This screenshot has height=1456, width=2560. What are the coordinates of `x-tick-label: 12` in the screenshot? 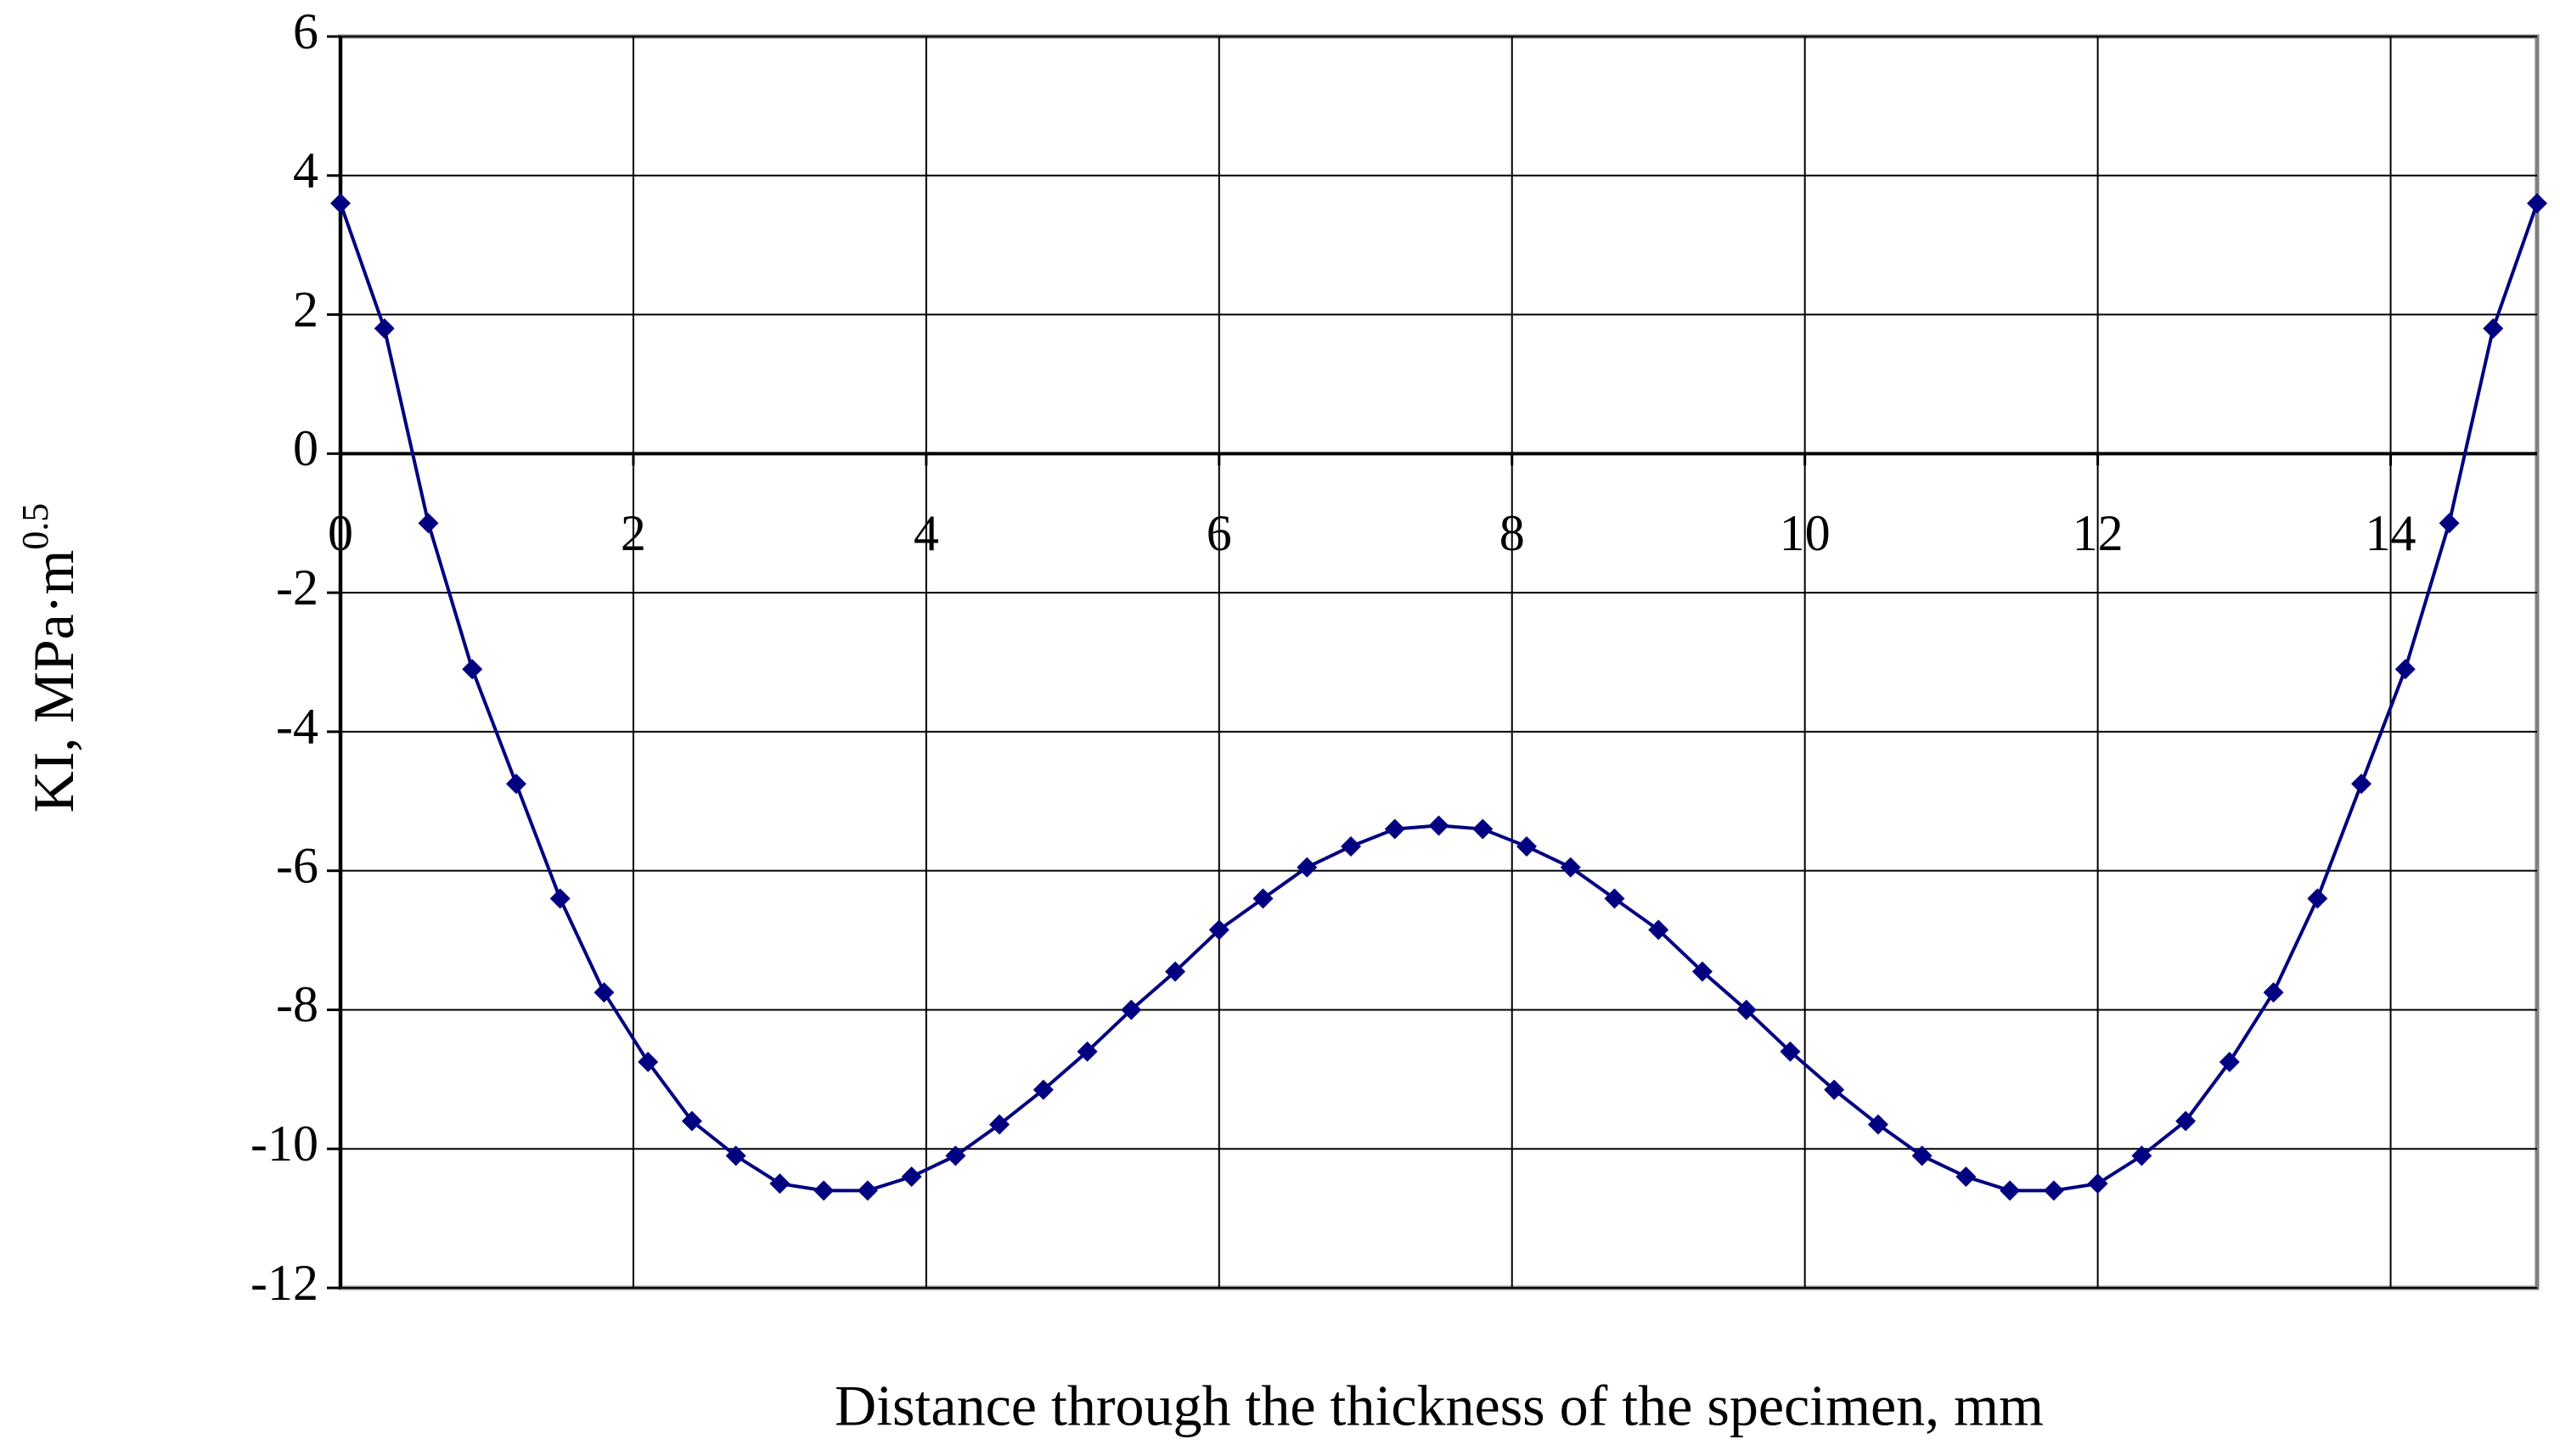 It's located at (2098, 533).